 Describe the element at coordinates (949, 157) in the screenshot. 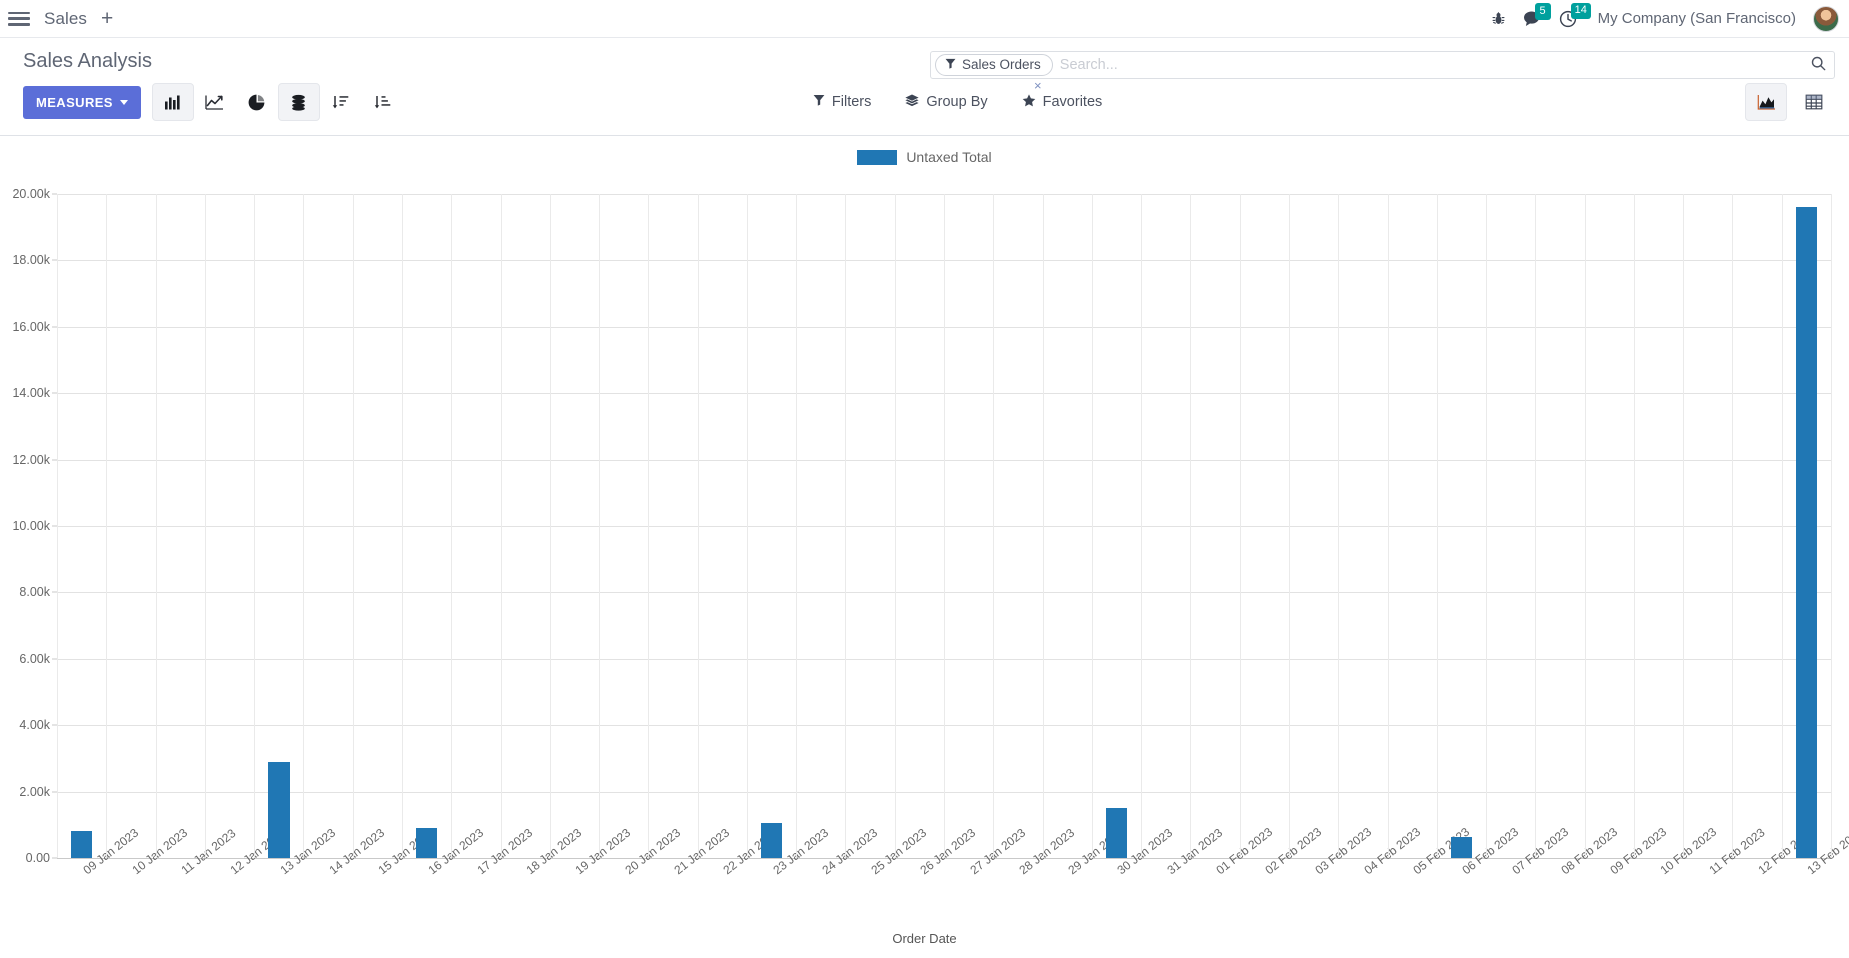

I see `legend-label: Untaxed Total` at that location.